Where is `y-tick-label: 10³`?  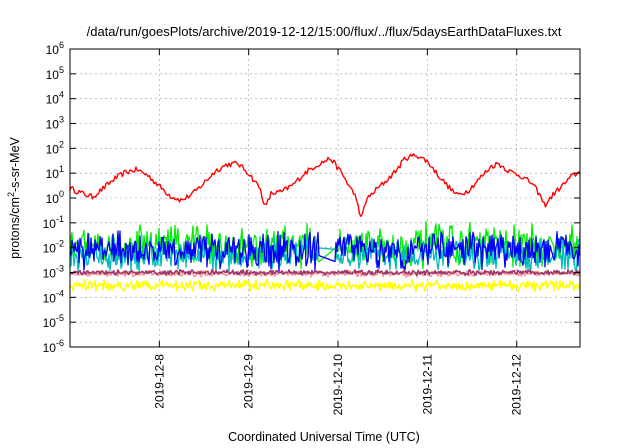
y-tick-label: 10³ is located at coordinates (55, 123).